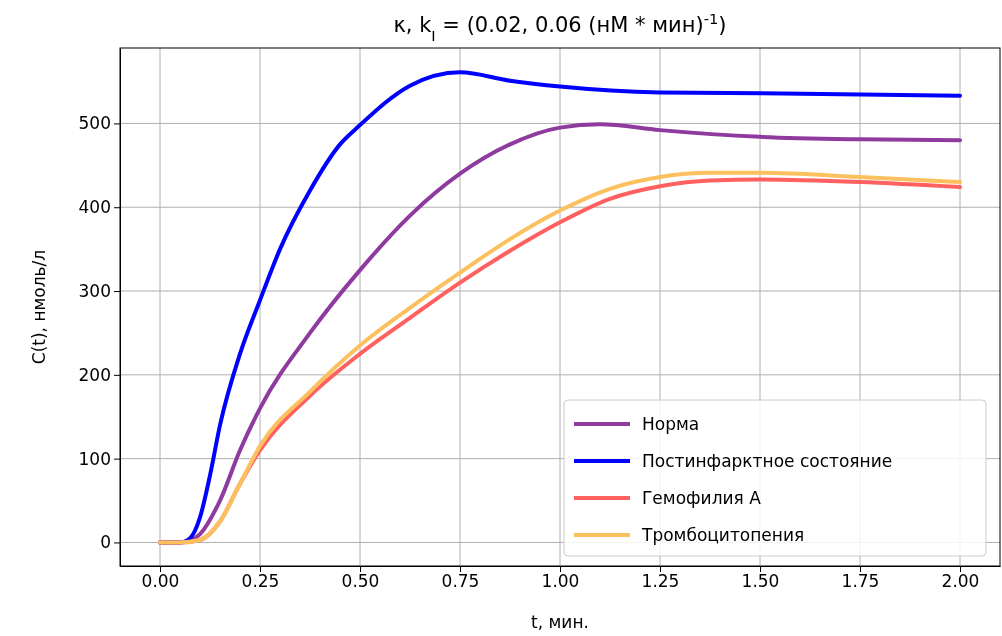 The image size is (1002, 636). Describe the element at coordinates (94, 123) in the screenshot. I see `y-tick-label: 500` at that location.